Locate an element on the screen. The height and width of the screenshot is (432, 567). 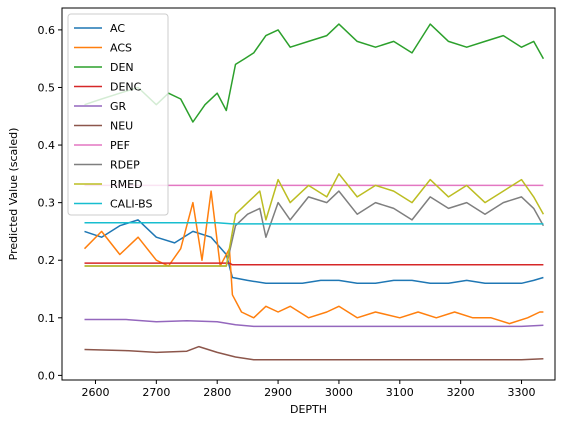
x-tick-label: 2900 is located at coordinates (278, 392).